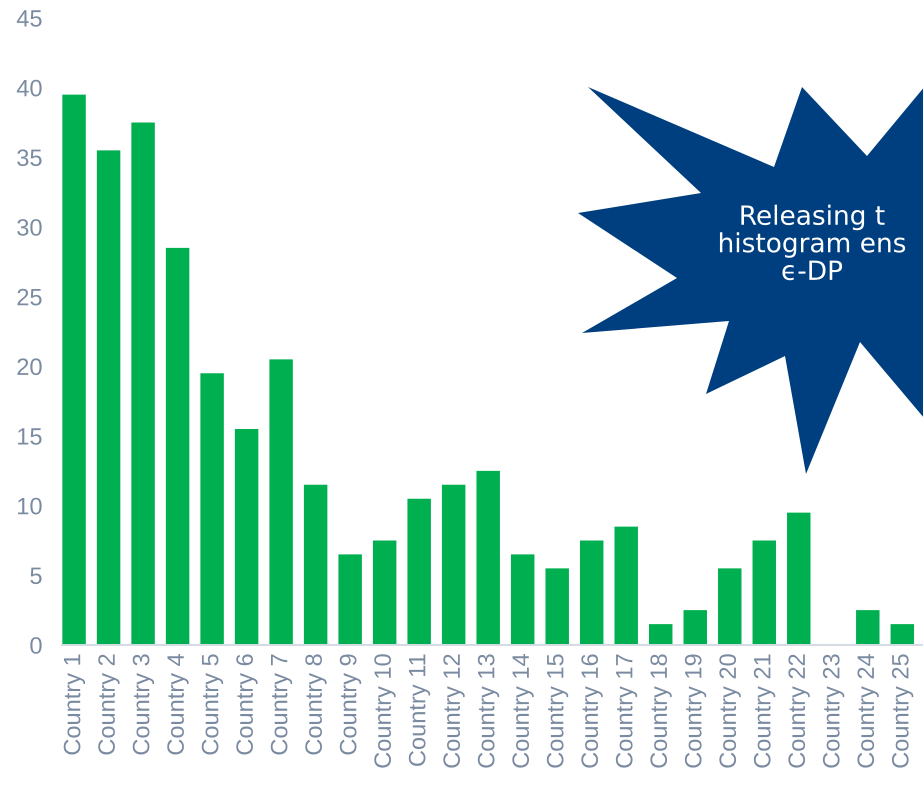 The image size is (923, 793). I want to click on x-tick-label: Country 4, so click(178, 704).